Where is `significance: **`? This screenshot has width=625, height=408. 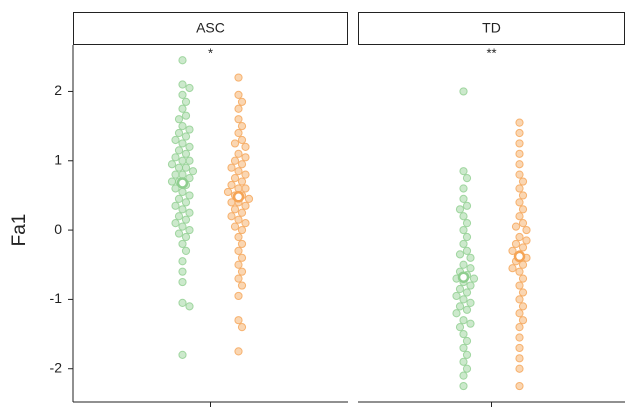 significance: ** is located at coordinates (491, 52).